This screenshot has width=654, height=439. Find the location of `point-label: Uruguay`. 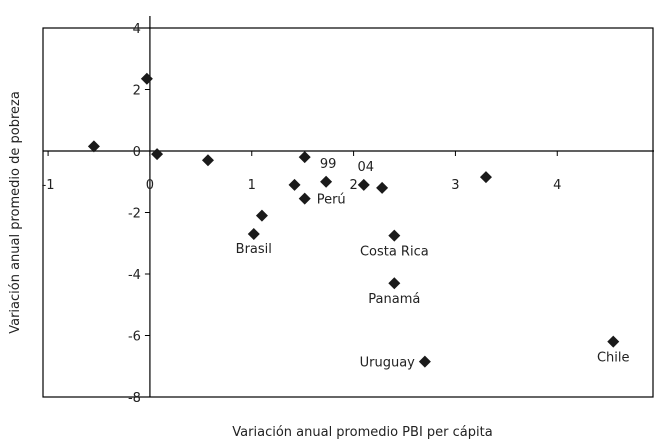

point-label: Uruguay is located at coordinates (388, 363).